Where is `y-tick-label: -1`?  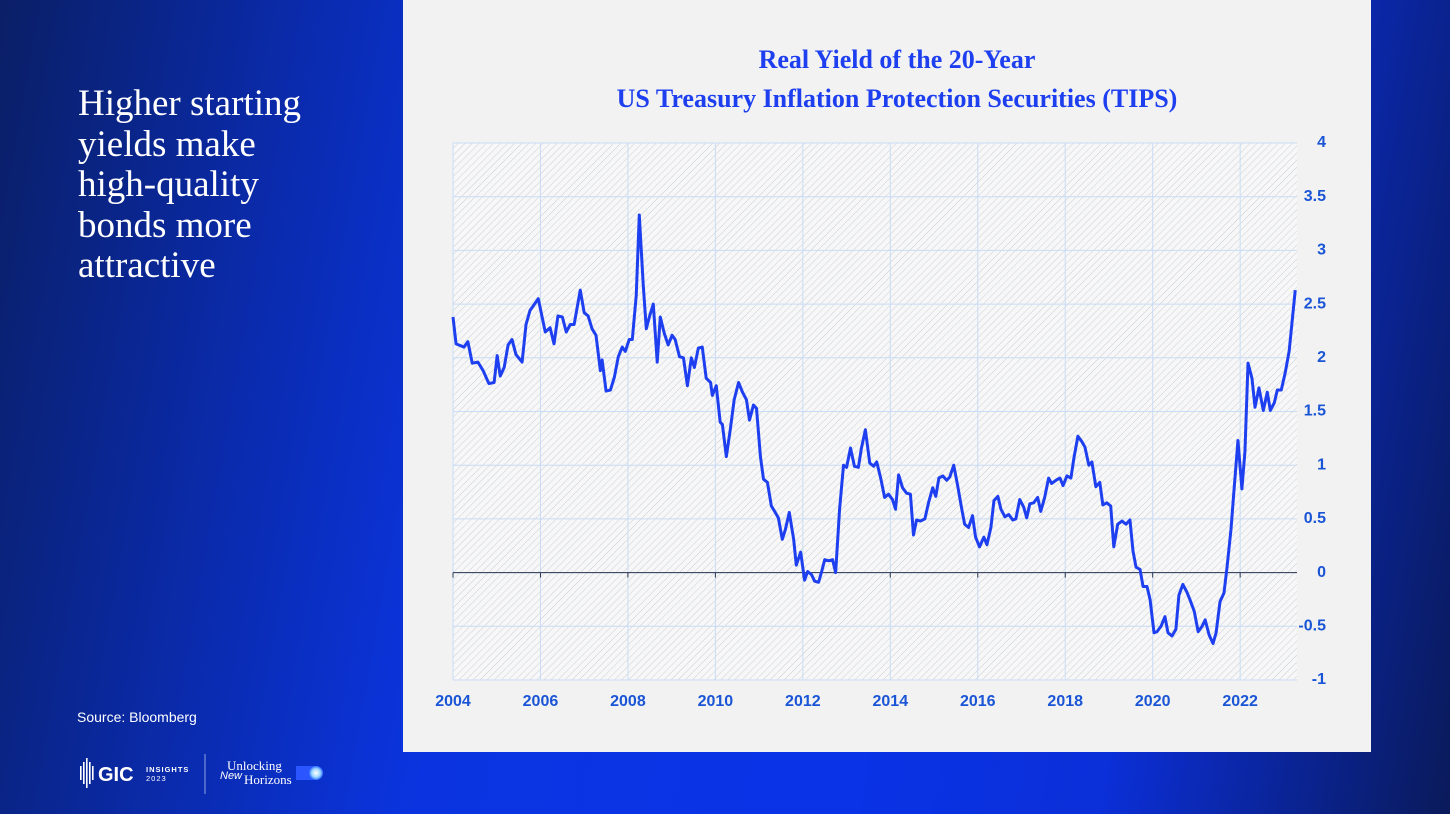
y-tick-label: -1 is located at coordinates (1319, 679).